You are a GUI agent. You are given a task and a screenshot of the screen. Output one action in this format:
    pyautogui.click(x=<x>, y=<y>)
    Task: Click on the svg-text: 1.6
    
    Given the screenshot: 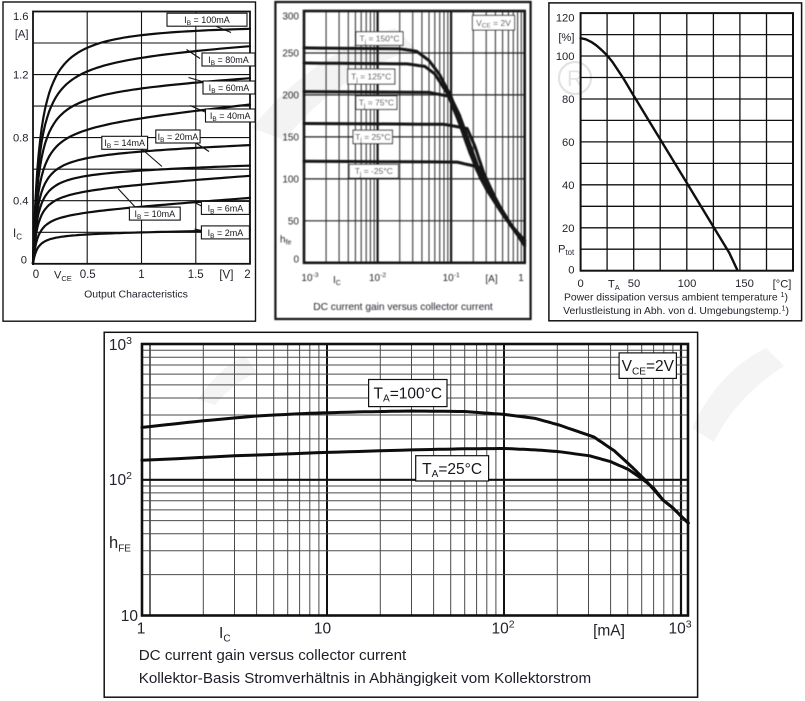 What is the action you would take?
    pyautogui.click(x=21, y=17)
    